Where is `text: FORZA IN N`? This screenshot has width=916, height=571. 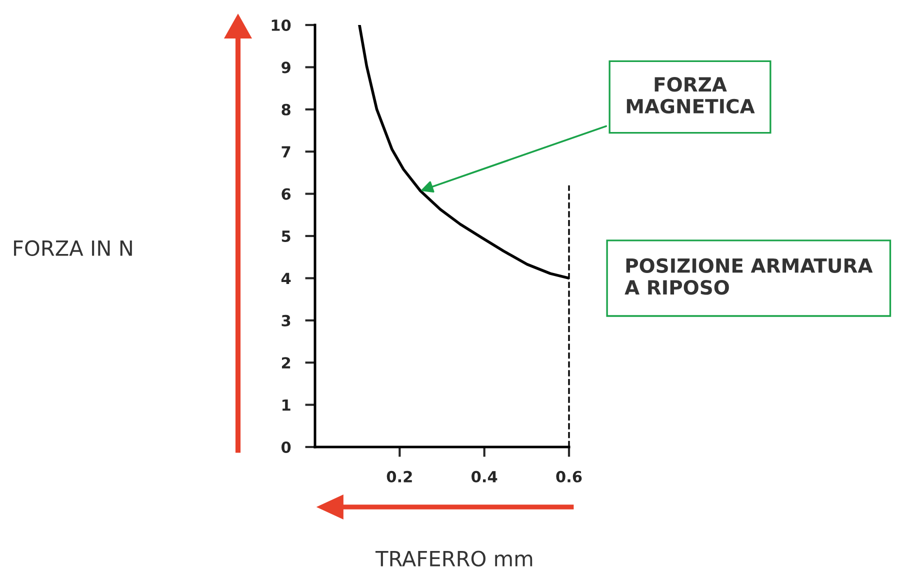 text: FORZA IN N is located at coordinates (73, 248).